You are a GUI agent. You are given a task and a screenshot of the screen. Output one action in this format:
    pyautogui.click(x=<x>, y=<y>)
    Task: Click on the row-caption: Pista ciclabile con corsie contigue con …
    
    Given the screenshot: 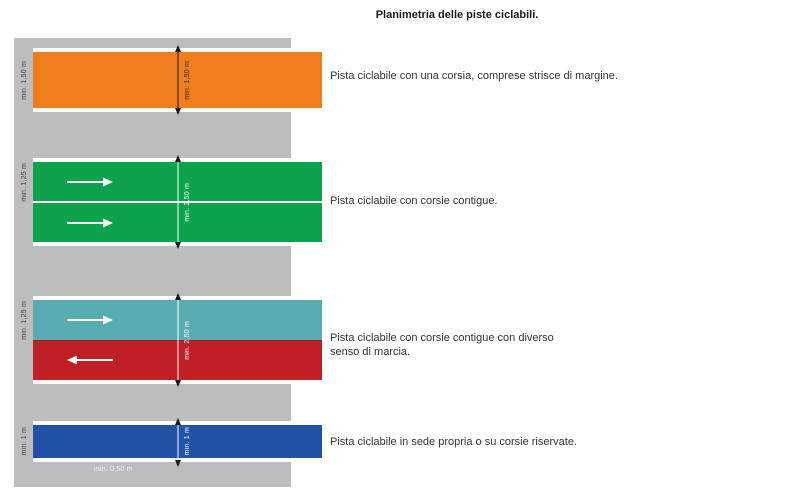 What is the action you would take?
    pyautogui.click(x=442, y=345)
    